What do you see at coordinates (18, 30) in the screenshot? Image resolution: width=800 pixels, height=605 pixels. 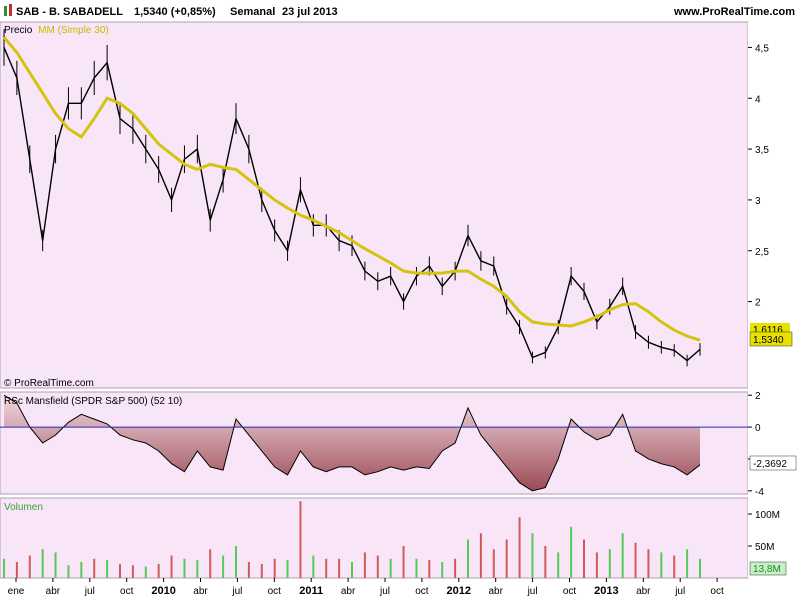 I see `price-legend-price: Precio` at bounding box center [18, 30].